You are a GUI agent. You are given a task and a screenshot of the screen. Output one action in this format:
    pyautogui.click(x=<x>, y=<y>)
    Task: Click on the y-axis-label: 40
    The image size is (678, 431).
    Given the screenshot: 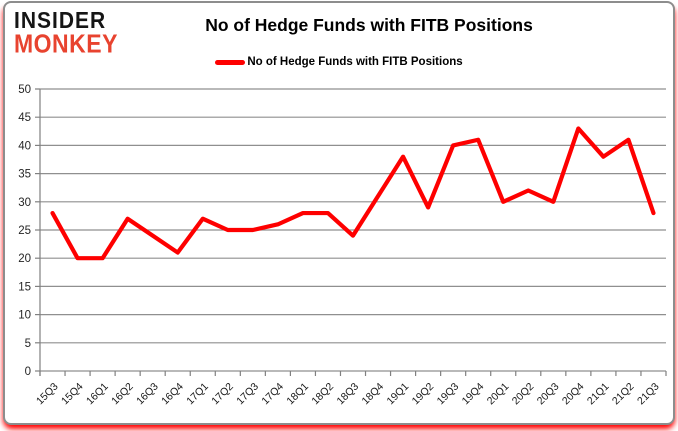 What is the action you would take?
    pyautogui.click(x=24, y=146)
    